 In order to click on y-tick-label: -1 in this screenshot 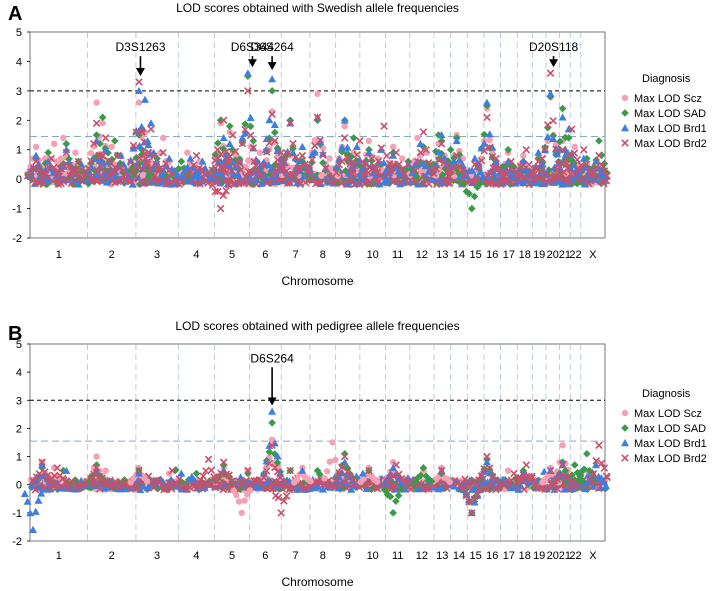, I will do `click(17, 210)`.